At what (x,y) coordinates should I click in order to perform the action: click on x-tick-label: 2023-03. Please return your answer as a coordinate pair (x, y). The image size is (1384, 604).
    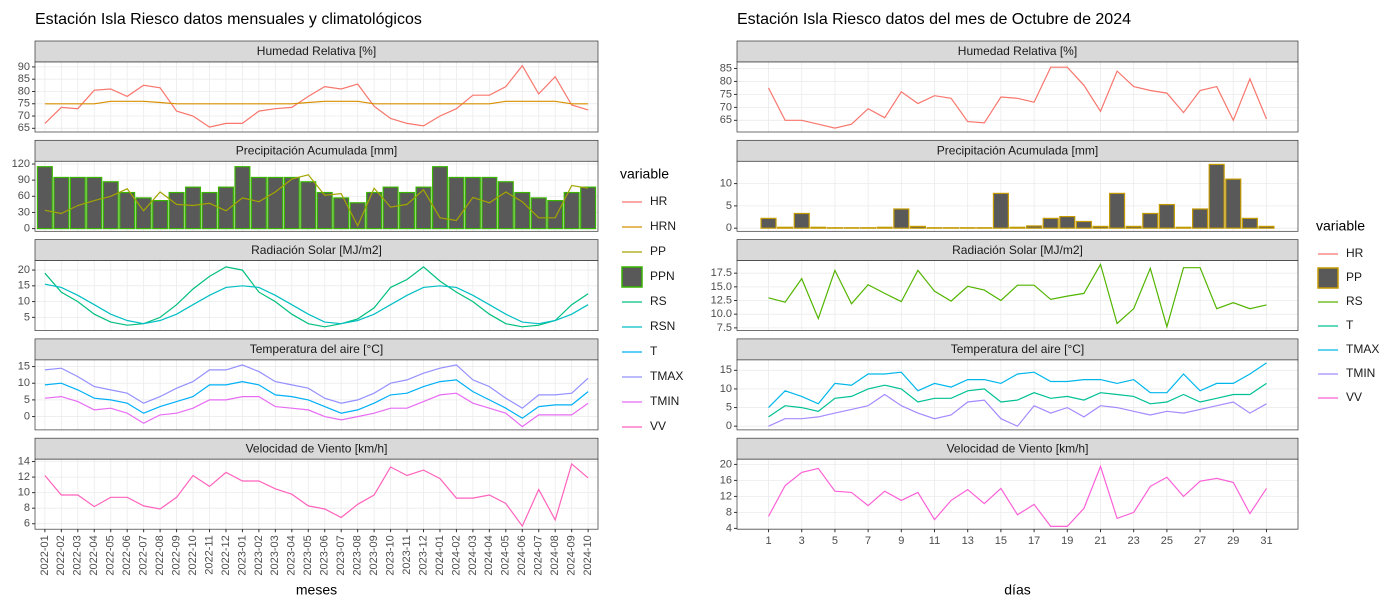
    Looking at the image, I should click on (275, 555).